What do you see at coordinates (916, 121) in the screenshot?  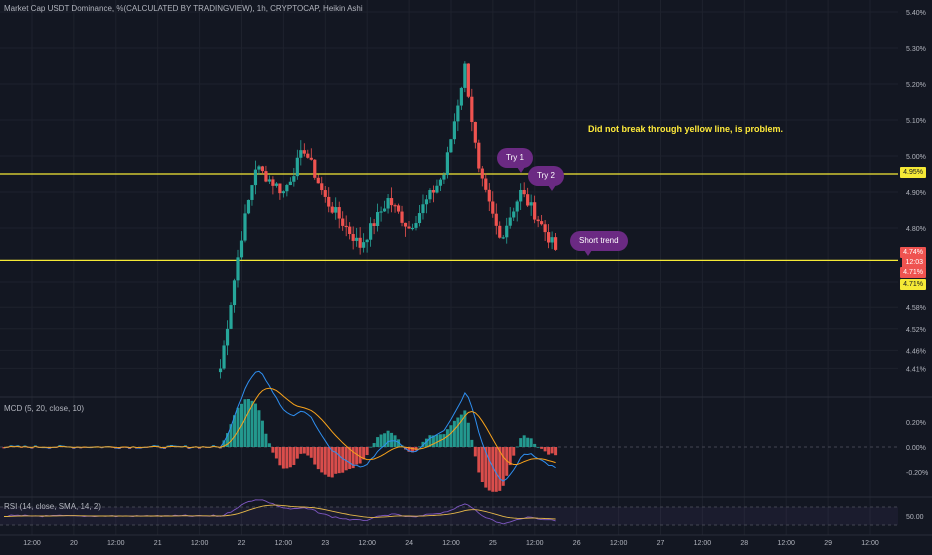 I see `y-tick-label: 5.10%` at bounding box center [916, 121].